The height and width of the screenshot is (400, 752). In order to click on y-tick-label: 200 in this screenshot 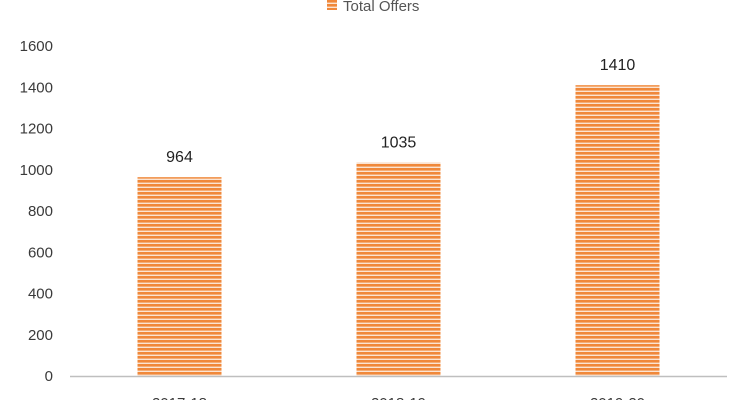, I will do `click(40, 335)`.